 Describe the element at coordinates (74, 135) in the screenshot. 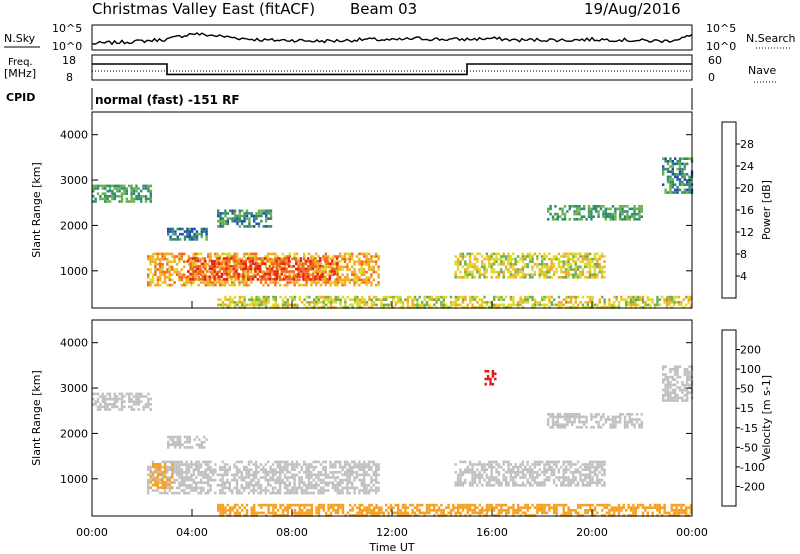

I see `y-tick-label: 4000` at that location.